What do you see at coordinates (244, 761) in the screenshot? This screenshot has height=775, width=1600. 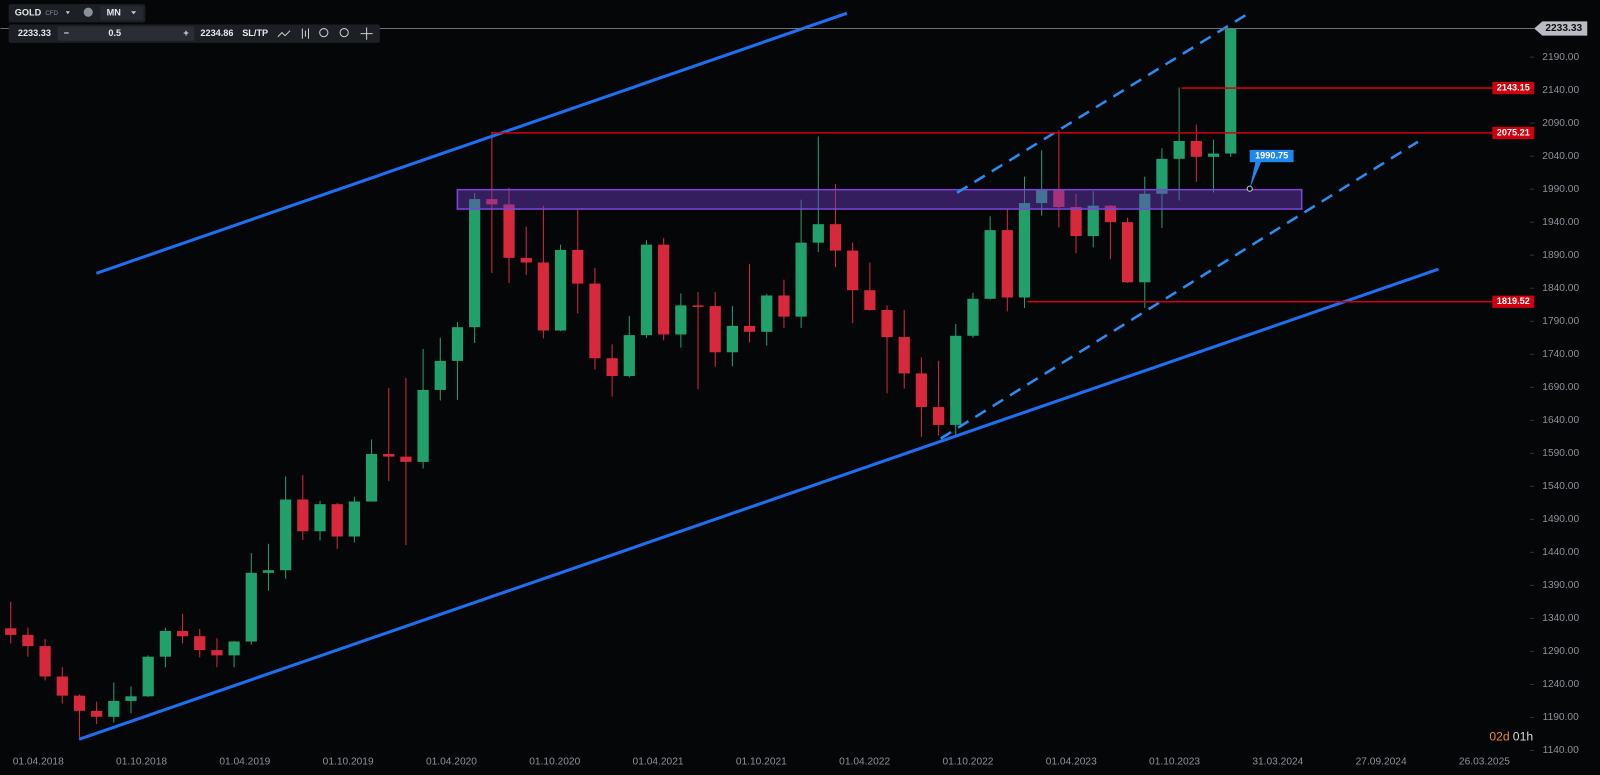 I see `x-tick-label: 01.04.2019` at bounding box center [244, 761].